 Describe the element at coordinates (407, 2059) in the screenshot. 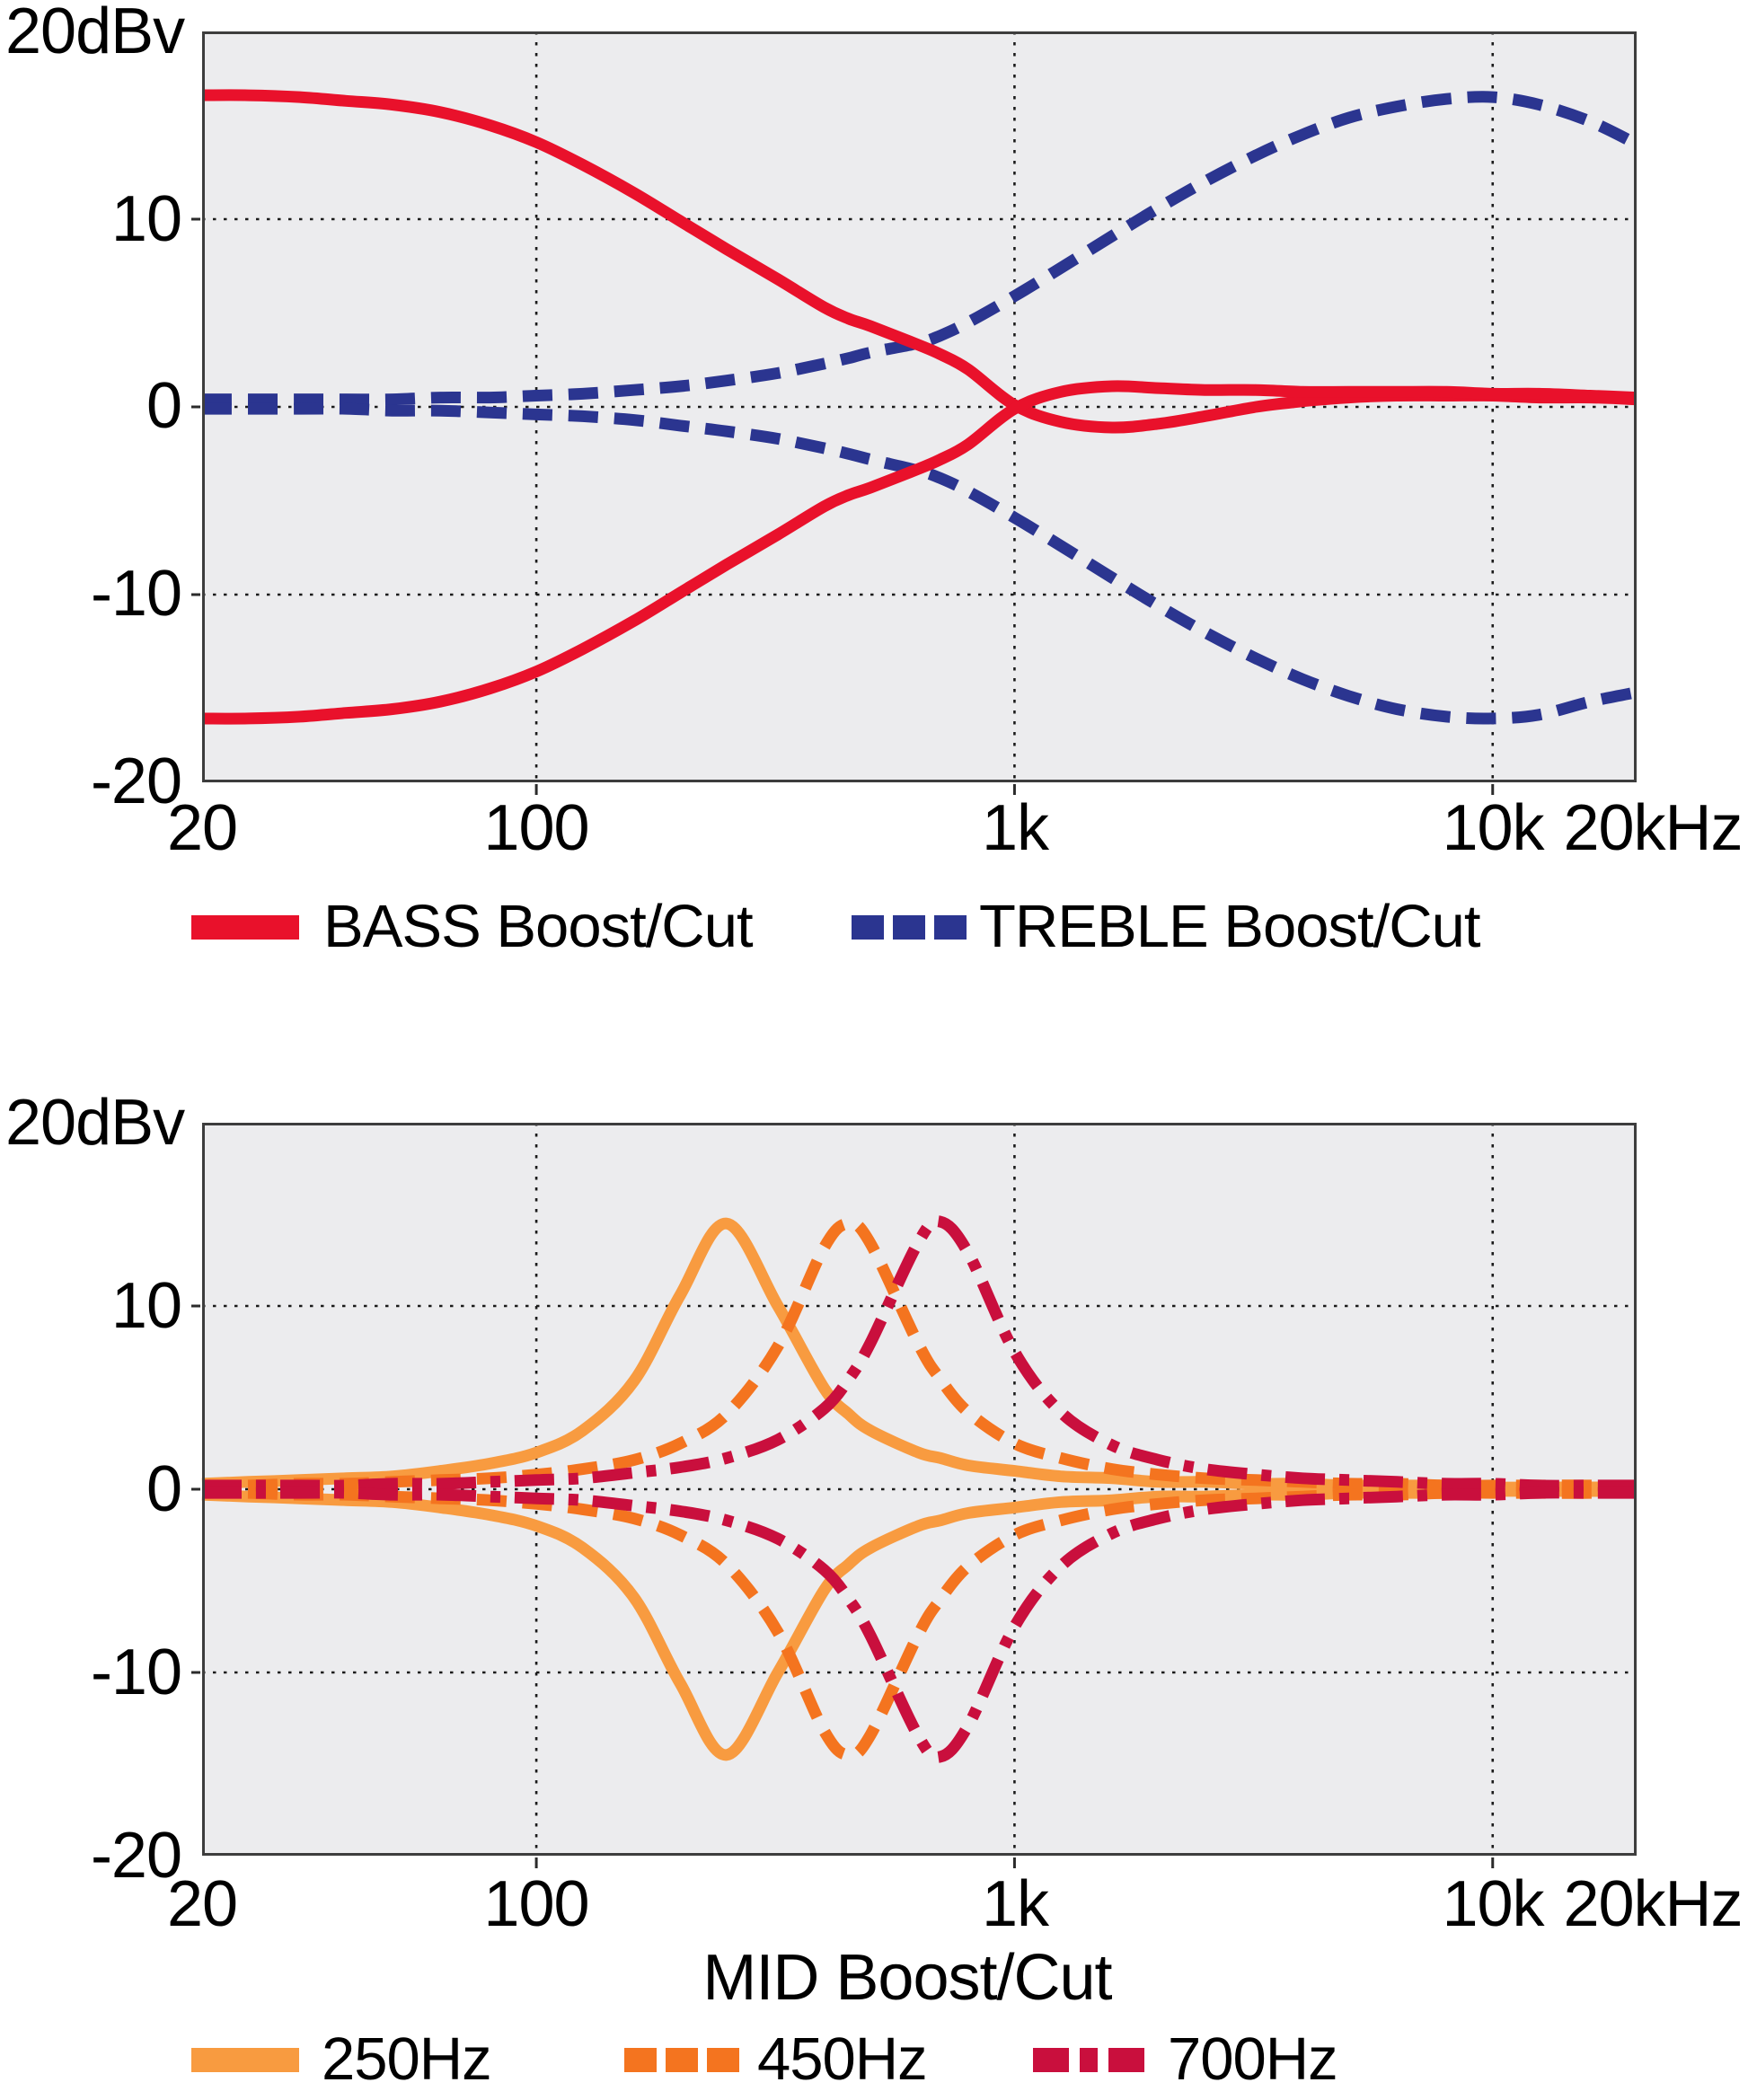

I see `mid-250hz-legend-label: 250Hz` at that location.